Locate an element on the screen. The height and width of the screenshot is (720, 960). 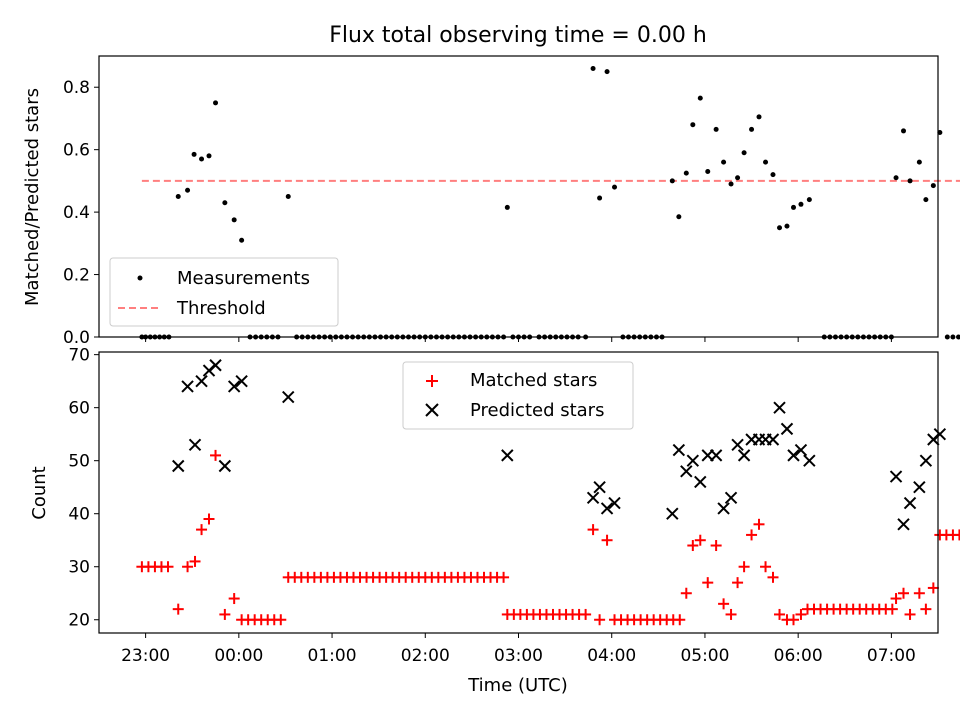
y-tick-label: 0.2 is located at coordinates (76, 276).